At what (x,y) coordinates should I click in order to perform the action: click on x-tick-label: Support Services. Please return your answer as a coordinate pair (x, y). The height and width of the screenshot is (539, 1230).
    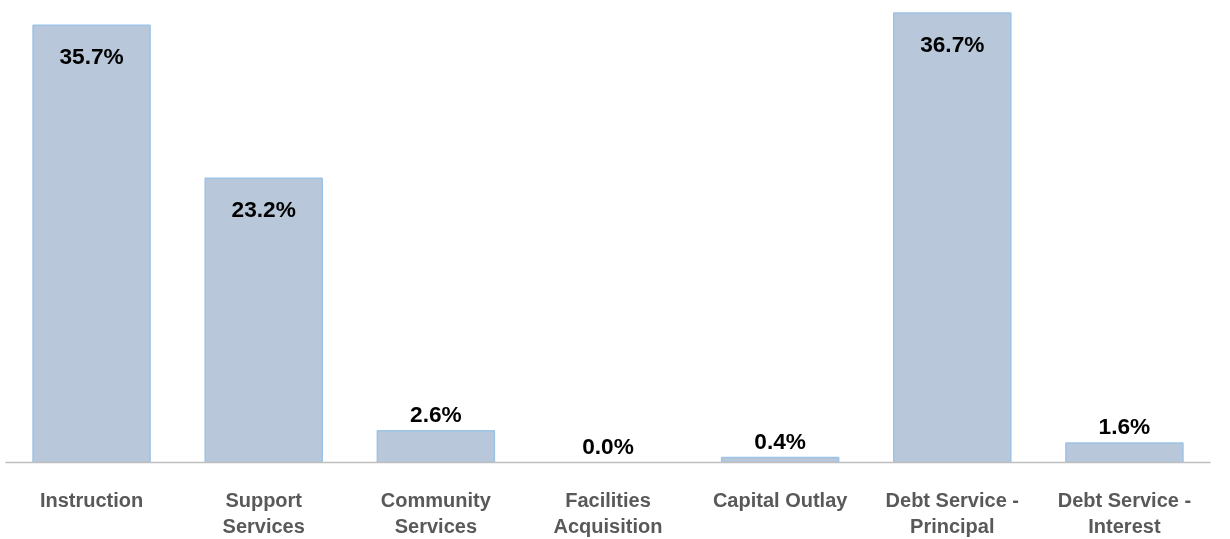
    Looking at the image, I should click on (263, 512).